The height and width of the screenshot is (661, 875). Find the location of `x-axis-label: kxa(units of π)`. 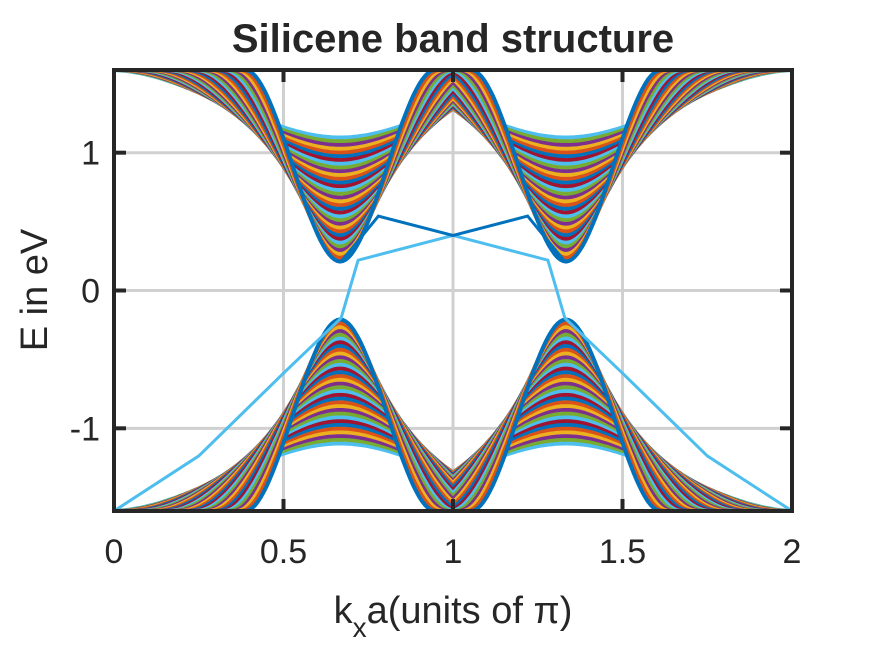

x-axis-label: kxa(units of π) is located at coordinates (453, 616).